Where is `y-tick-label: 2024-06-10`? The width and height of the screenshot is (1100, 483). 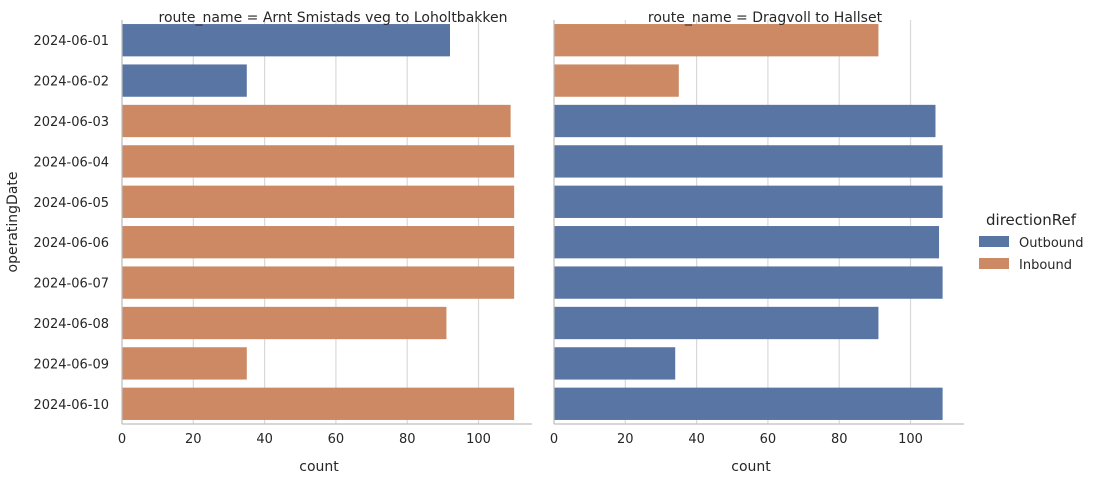 y-tick-label: 2024-06-10 is located at coordinates (71, 405).